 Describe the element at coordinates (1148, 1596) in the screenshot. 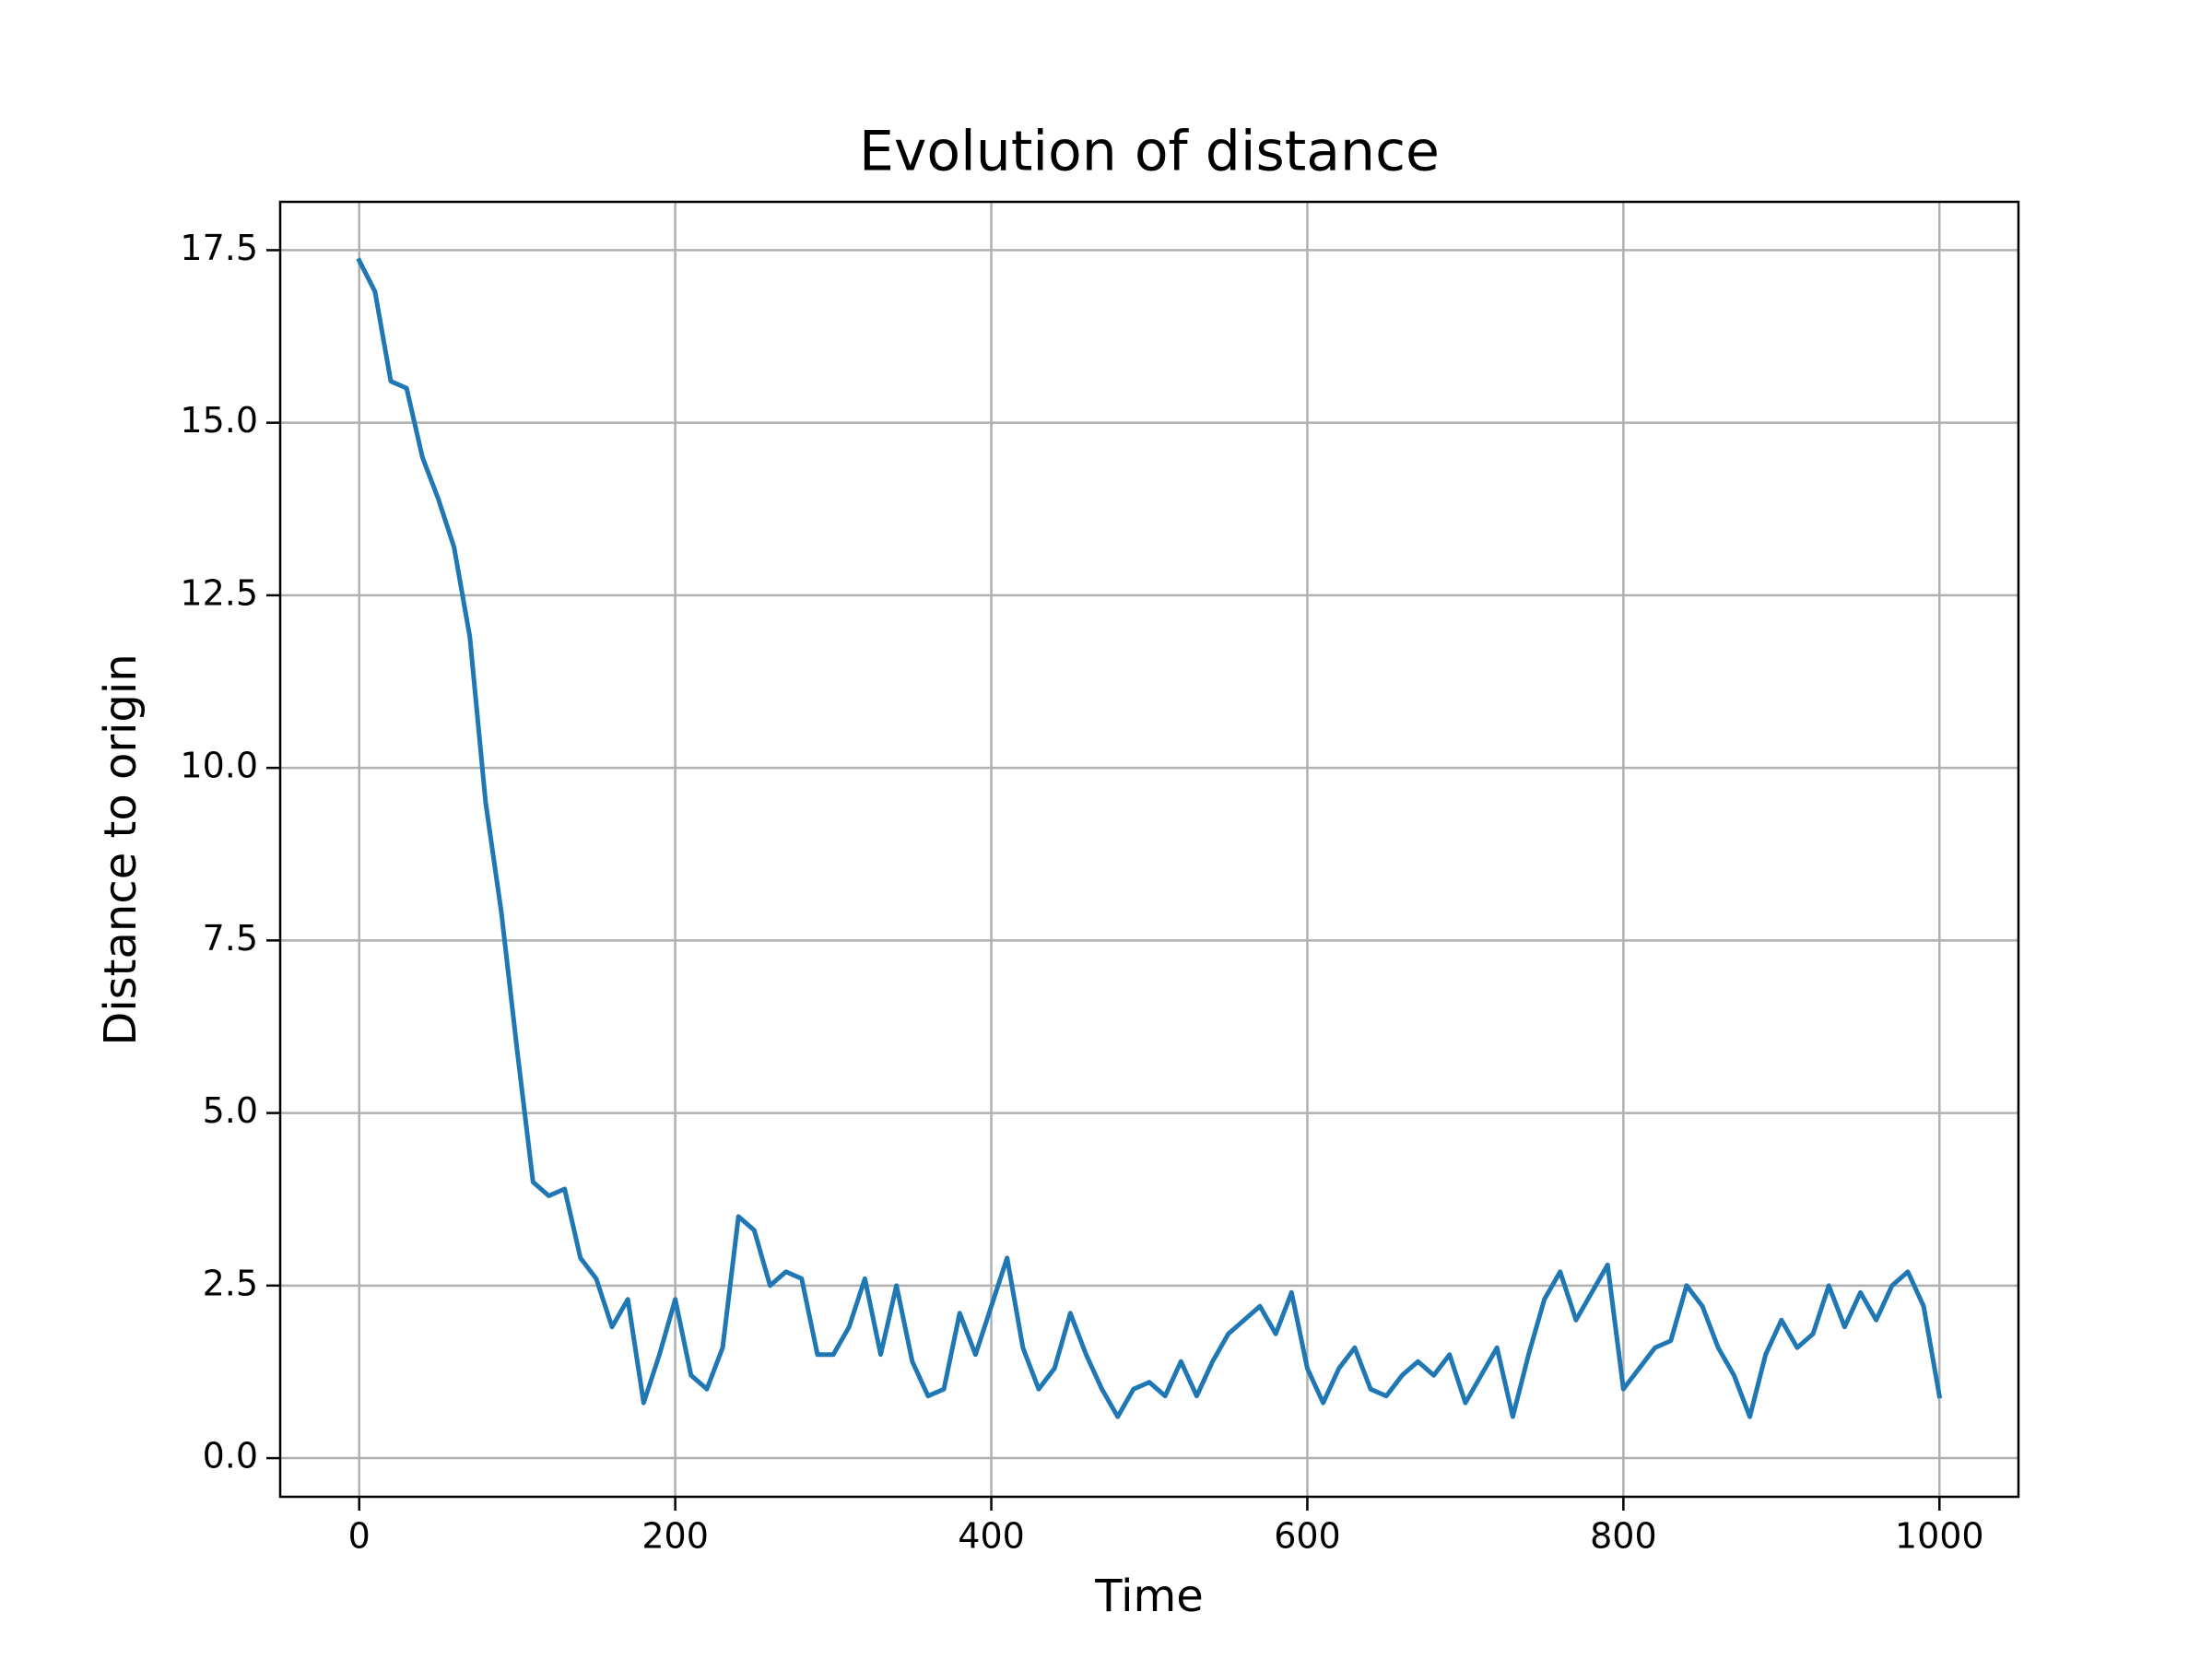

I see `x-axis-label: Time` at that location.